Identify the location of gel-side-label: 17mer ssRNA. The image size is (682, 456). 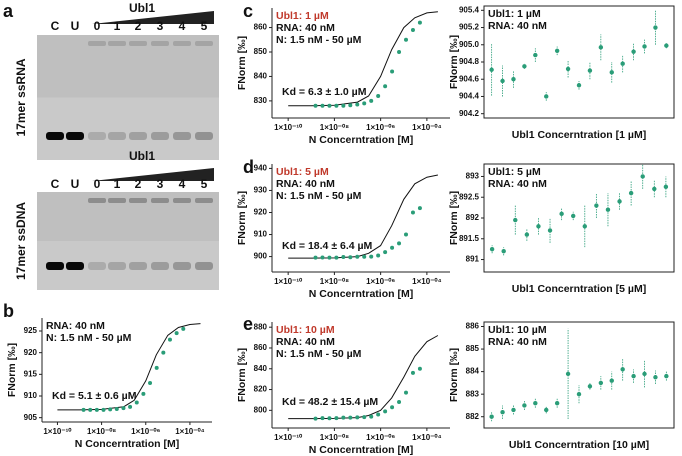
(21, 97).